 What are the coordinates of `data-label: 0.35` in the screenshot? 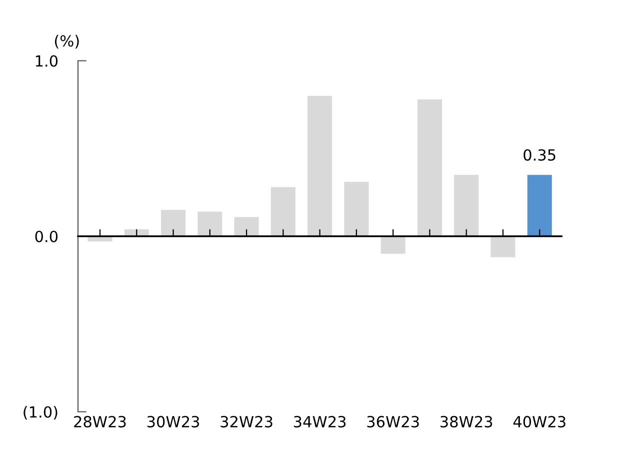 It's located at (540, 155).